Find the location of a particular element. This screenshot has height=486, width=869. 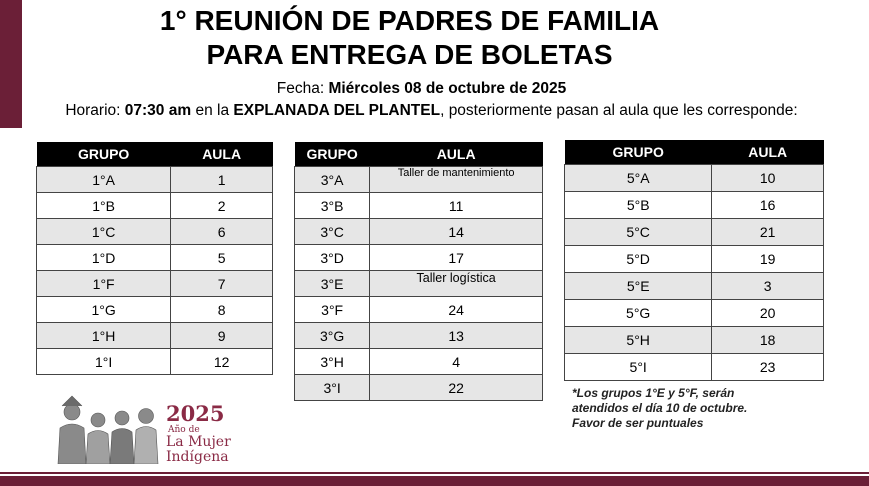

grupo-cell: 3°I is located at coordinates (332, 387).